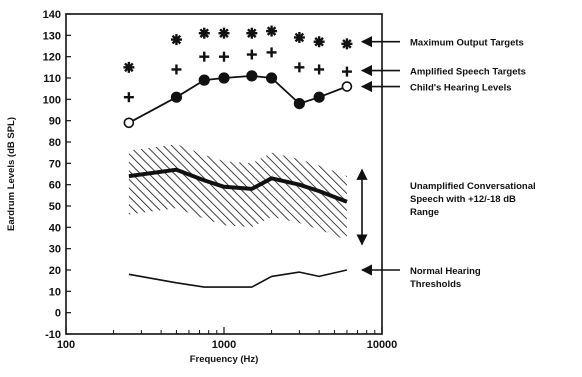 Image resolution: width=582 pixels, height=377 pixels. What do you see at coordinates (238, 278) in the screenshot?
I see `normal-hearing-line` at bounding box center [238, 278].